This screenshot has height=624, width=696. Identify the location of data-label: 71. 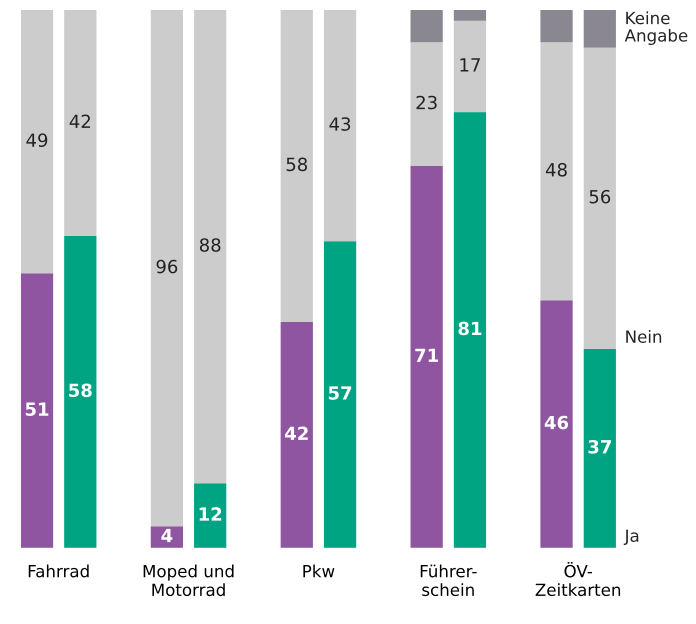
(426, 355).